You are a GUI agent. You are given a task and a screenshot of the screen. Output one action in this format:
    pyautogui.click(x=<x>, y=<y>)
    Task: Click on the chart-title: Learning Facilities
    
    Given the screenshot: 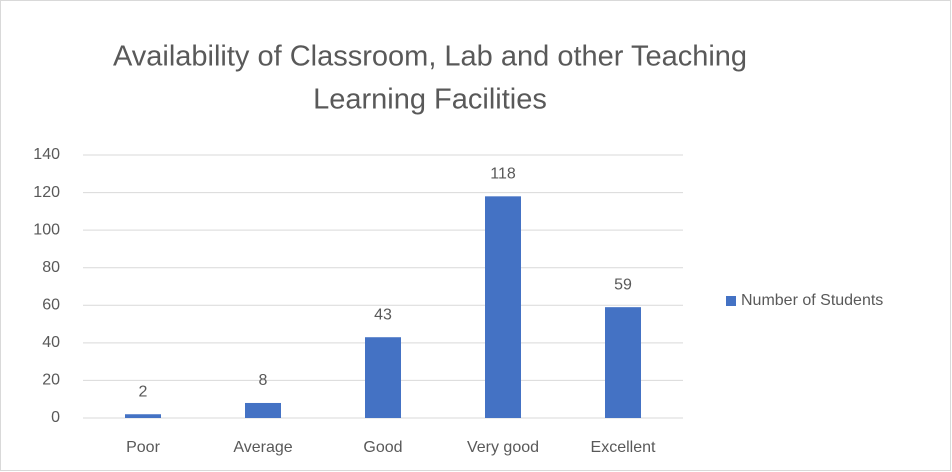 What is the action you would take?
    pyautogui.click(x=430, y=100)
    